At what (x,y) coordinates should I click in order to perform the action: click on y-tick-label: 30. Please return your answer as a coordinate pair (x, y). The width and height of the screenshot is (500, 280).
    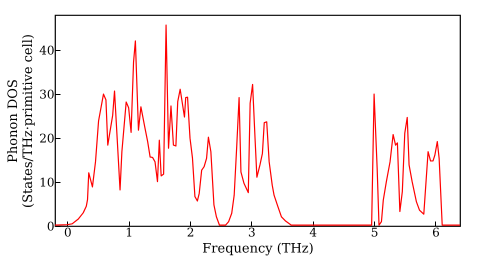
    Looking at the image, I should click on (46, 95).